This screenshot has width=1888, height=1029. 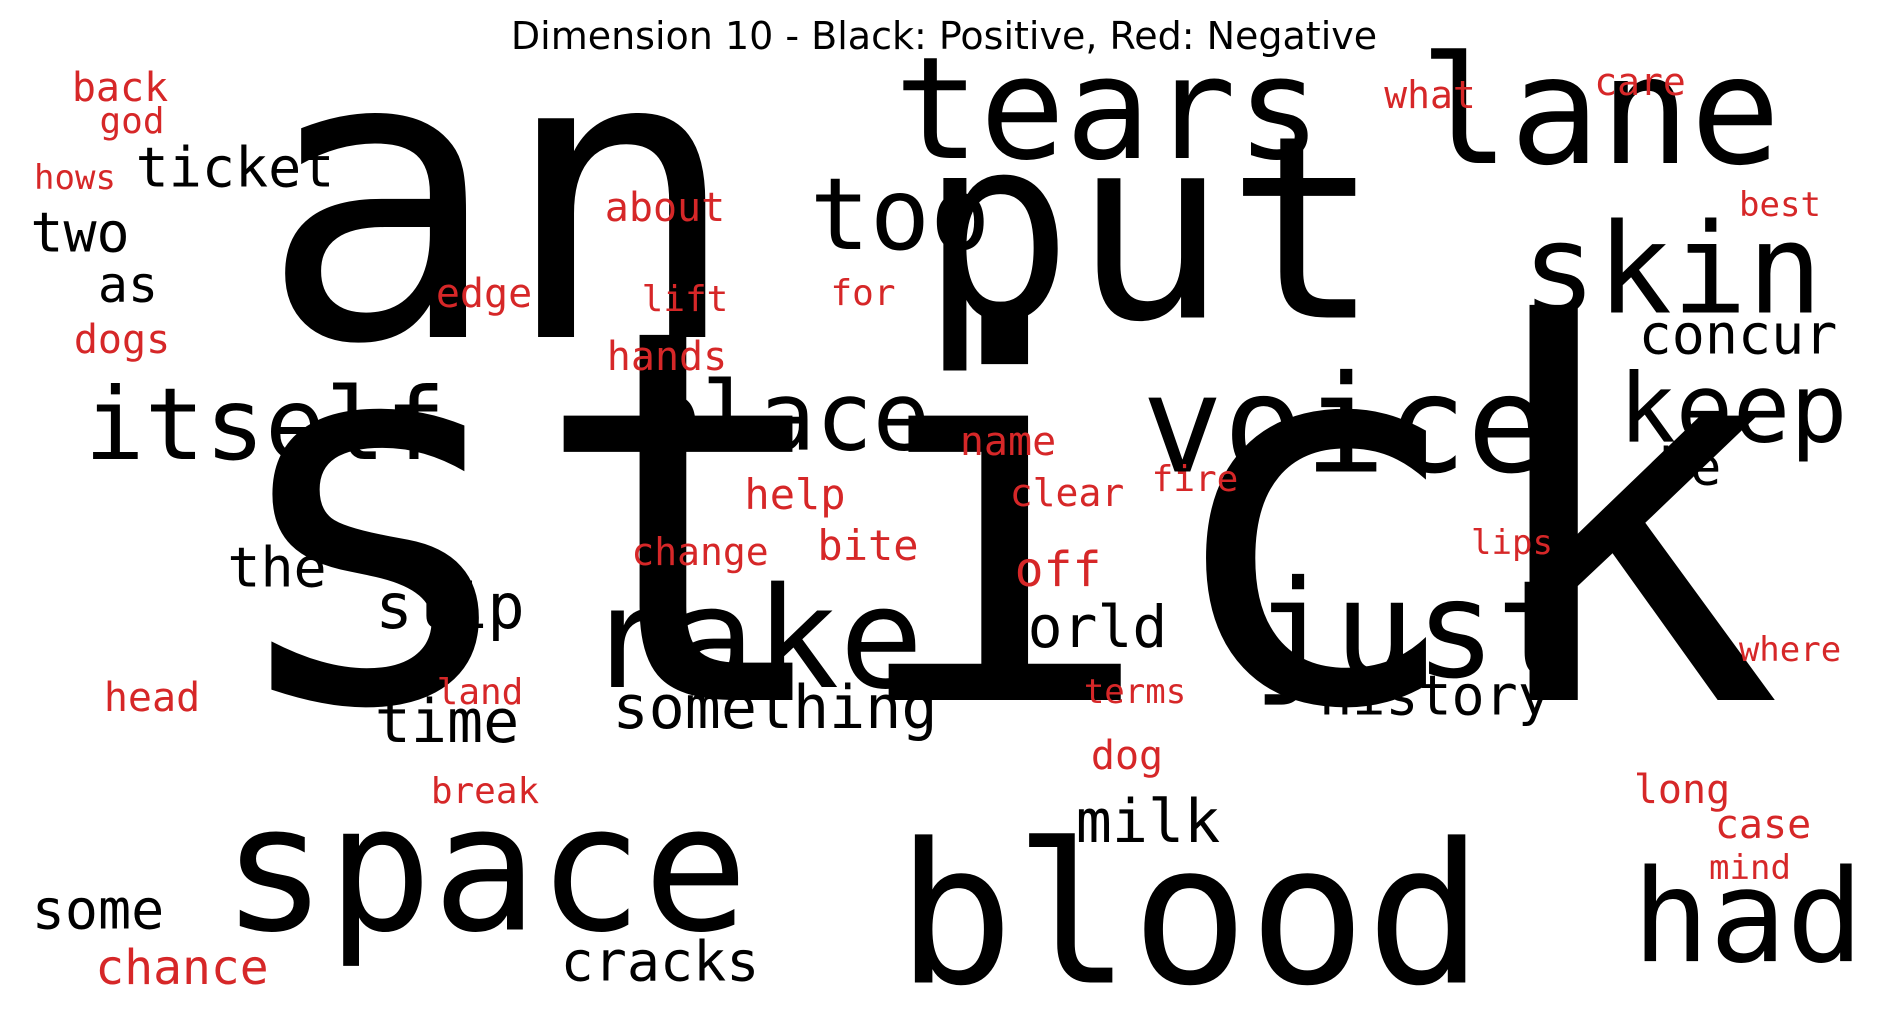 What do you see at coordinates (1790, 650) in the screenshot?
I see `word-where-negative: where` at bounding box center [1790, 650].